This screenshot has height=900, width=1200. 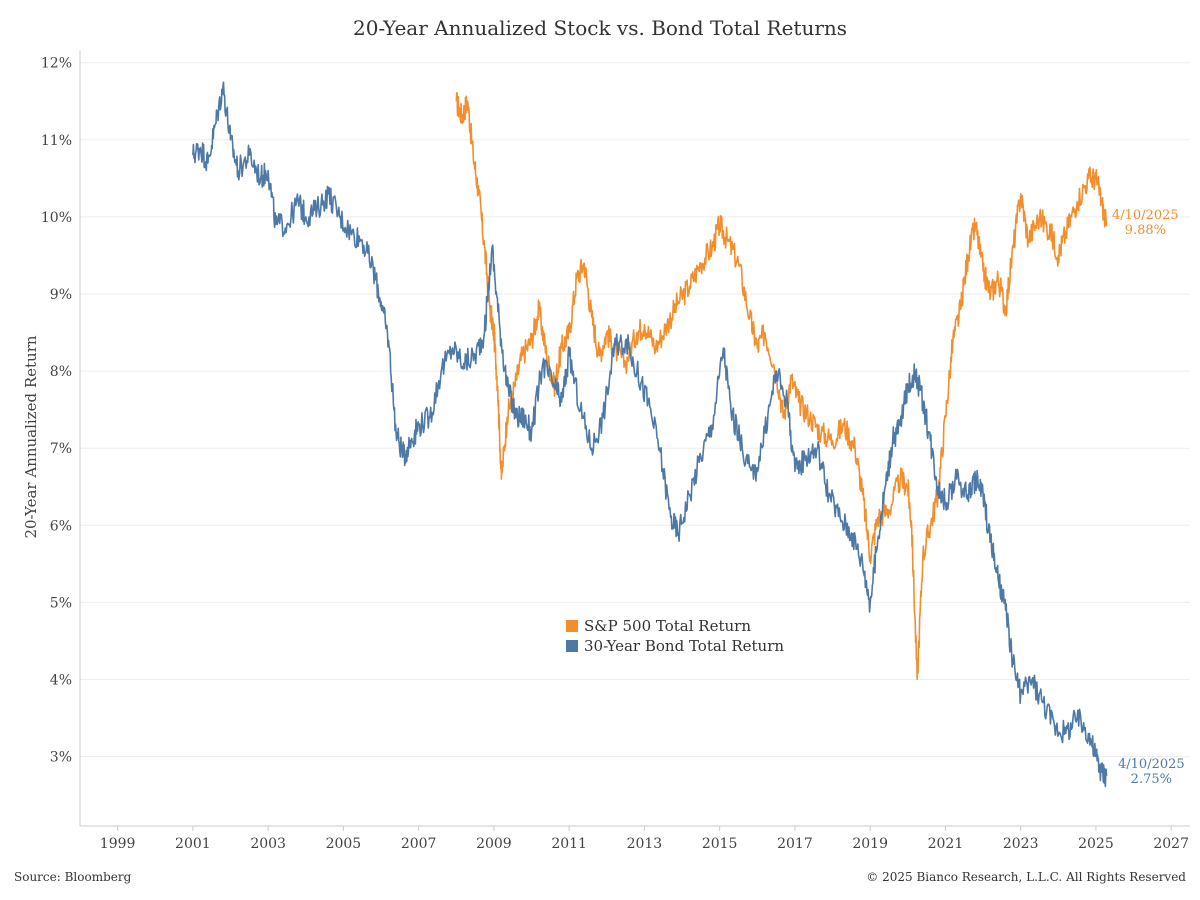 I want to click on y-tick-label: 9%, so click(x=61, y=295).